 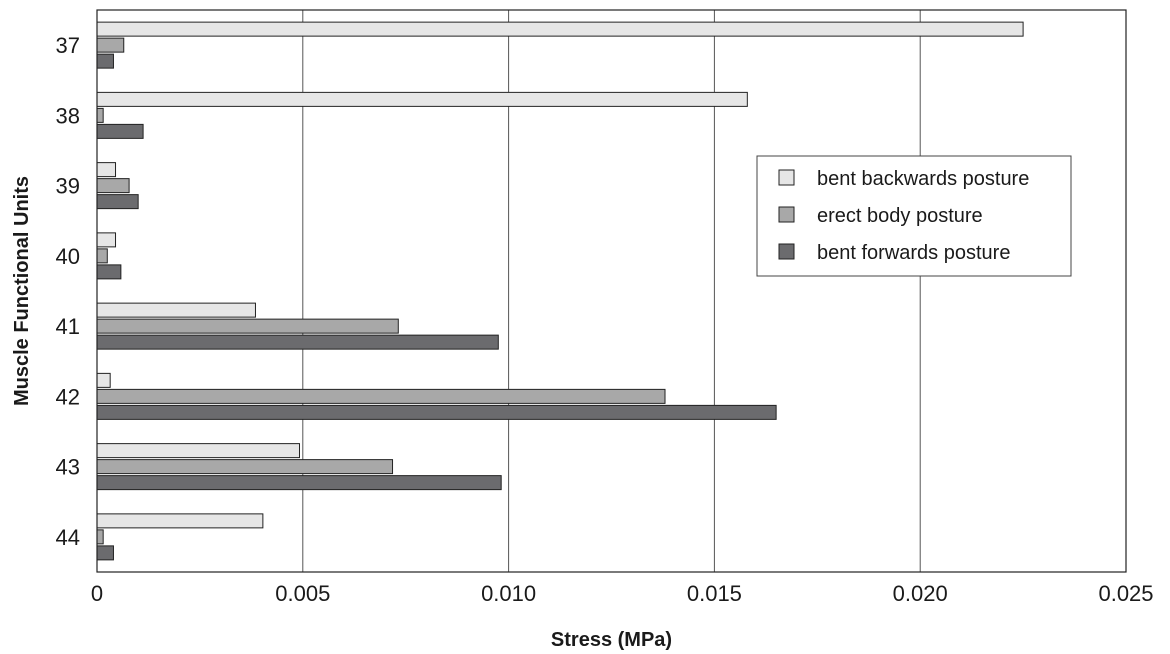 I want to click on y-tick-label: 38, so click(x=68, y=115).